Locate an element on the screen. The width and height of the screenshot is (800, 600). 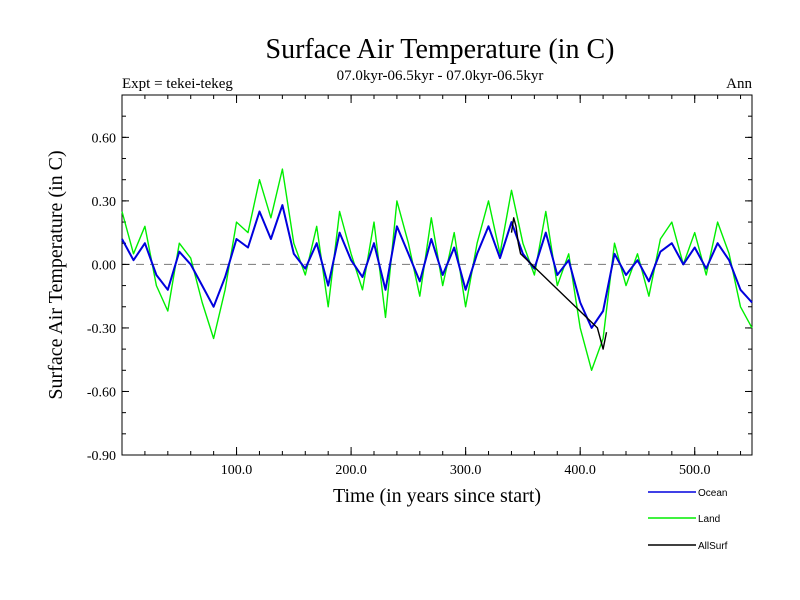
y-tick-label: 0.60 is located at coordinates (104, 138).